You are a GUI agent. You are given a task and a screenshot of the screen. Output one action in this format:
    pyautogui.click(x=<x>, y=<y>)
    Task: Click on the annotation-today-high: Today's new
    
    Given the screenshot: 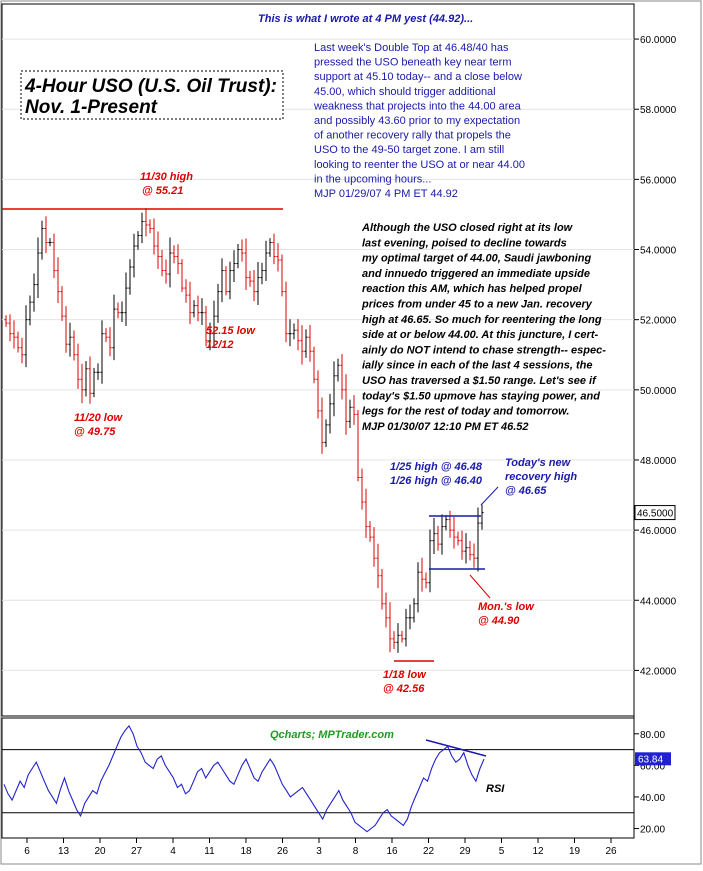 What is the action you would take?
    pyautogui.click(x=538, y=463)
    